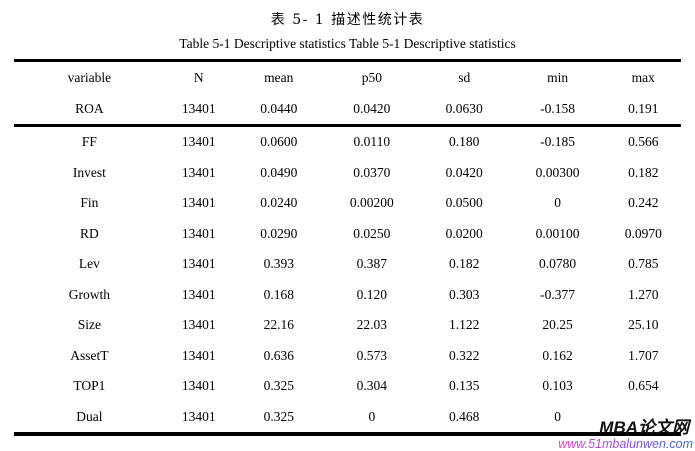  Describe the element at coordinates (643, 203) in the screenshot. I see `value-cell: 0.242` at that location.